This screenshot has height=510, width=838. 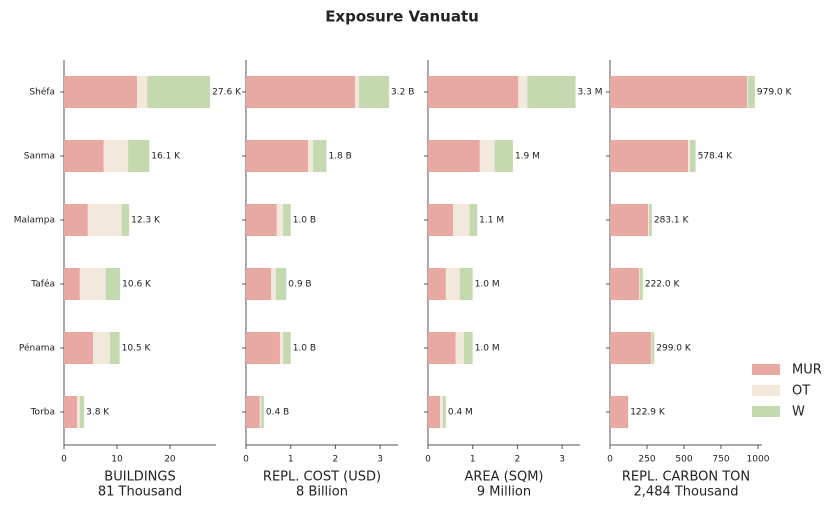 I want to click on value-label: 10.5 K, so click(x=137, y=349).